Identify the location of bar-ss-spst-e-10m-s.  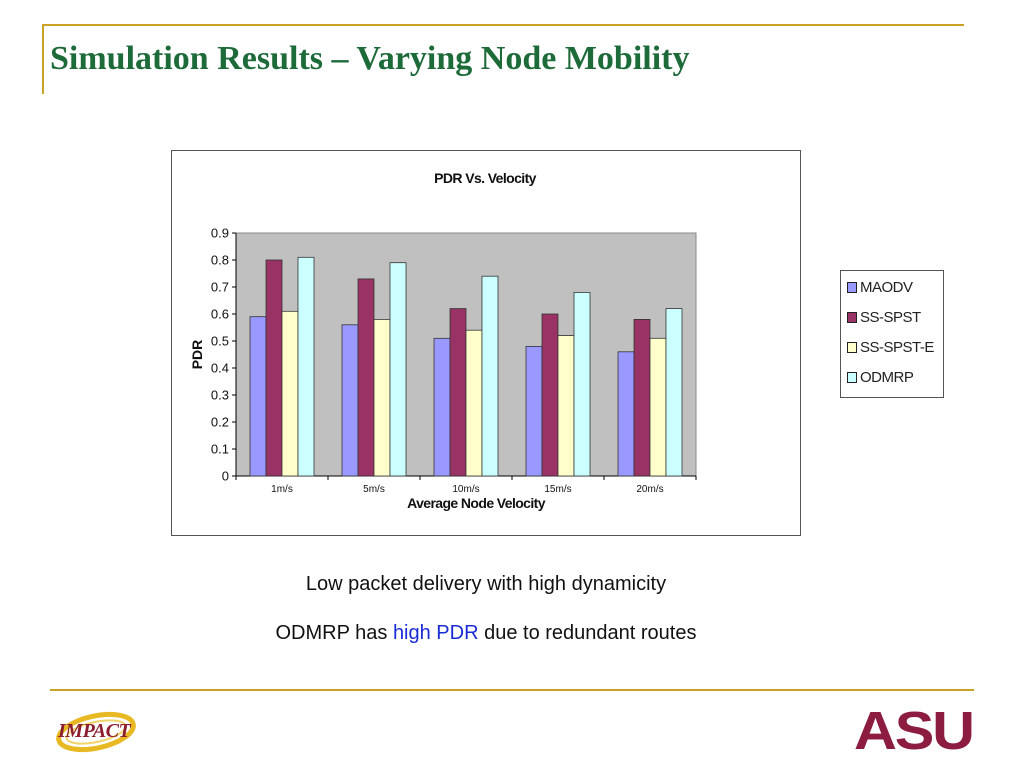
(474, 403).